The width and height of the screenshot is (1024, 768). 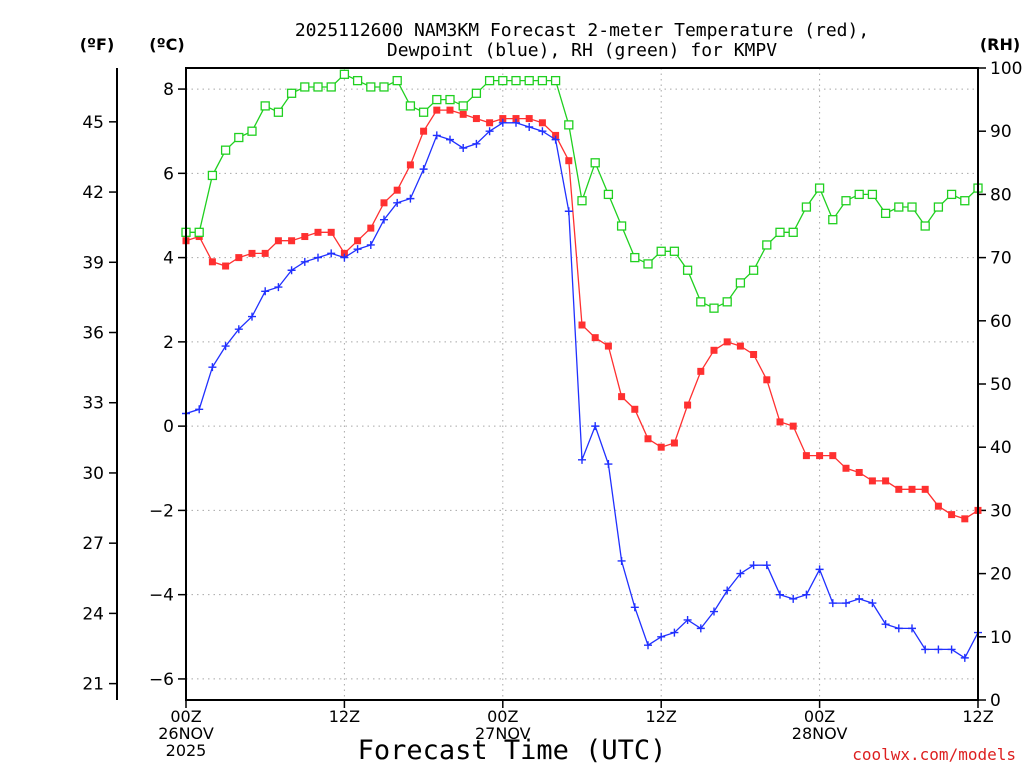 What do you see at coordinates (820, 733) in the screenshot?
I see `x-tick-label-4-1: 28NOV` at bounding box center [820, 733].